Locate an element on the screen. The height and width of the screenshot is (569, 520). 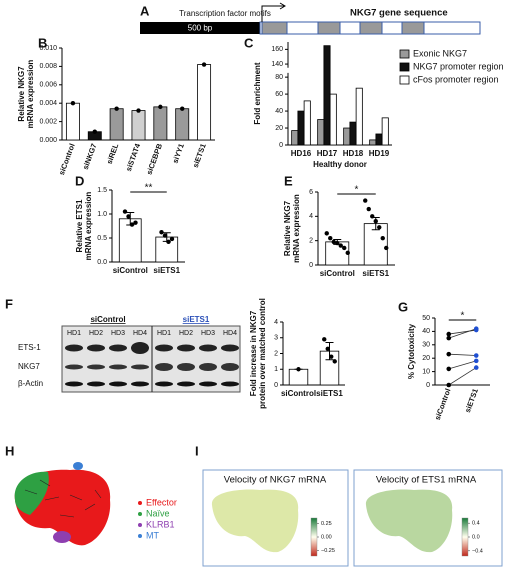
y-tick-label: 0.006 is located at coordinates (48, 85).